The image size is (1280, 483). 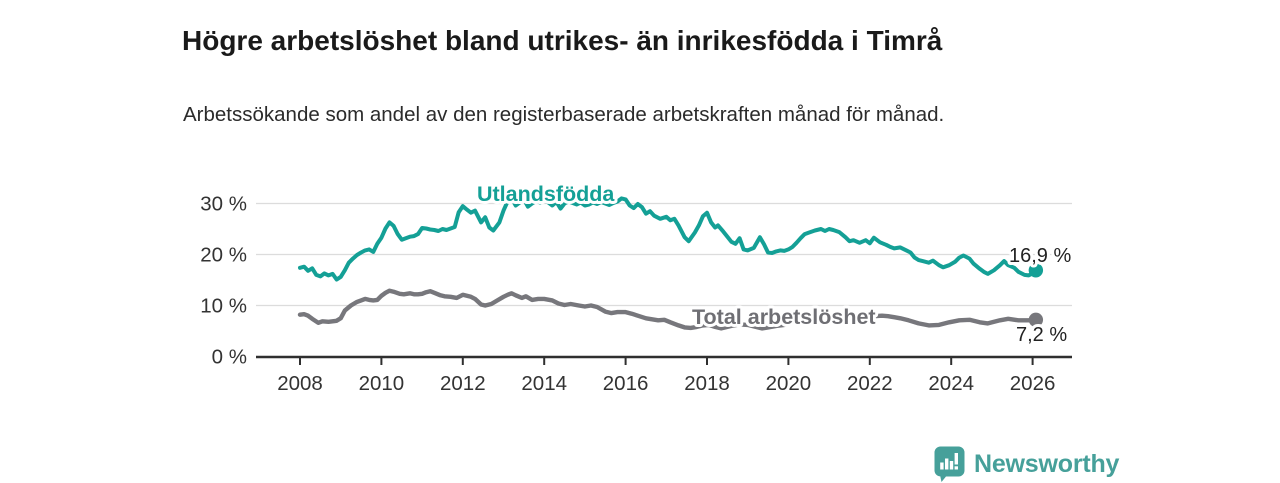 I want to click on y-tick-label-30: 30 %, so click(x=223, y=204).